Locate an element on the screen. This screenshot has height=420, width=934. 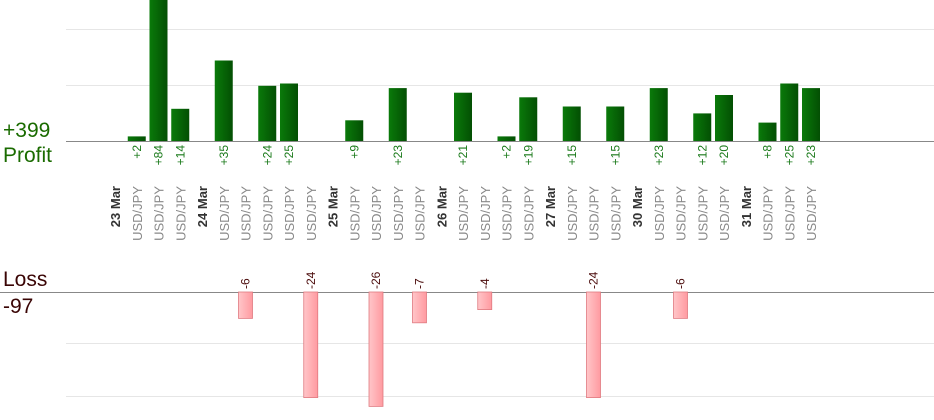
date-label: 26 Mar is located at coordinates (441, 206).